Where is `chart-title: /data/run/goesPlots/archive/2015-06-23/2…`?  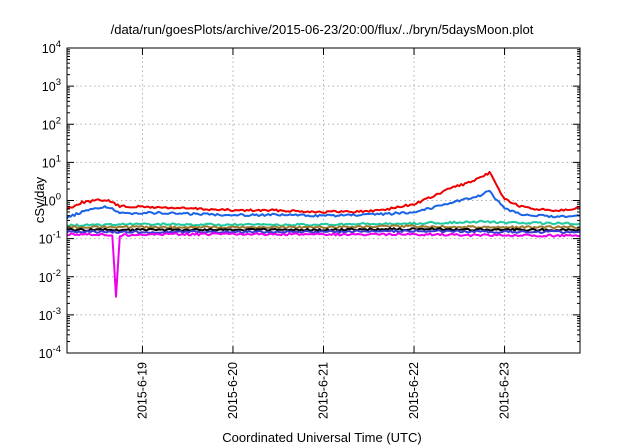 chart-title: /data/run/goesPlots/archive/2015-06-23/2… is located at coordinates (322, 29).